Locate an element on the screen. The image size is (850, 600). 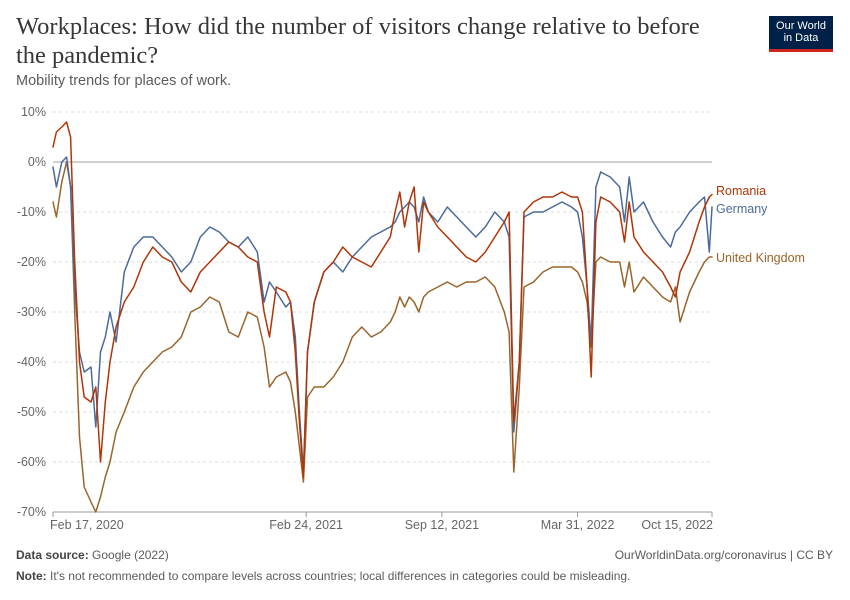
source-line: Data source: Google (2022) is located at coordinates (92, 555).